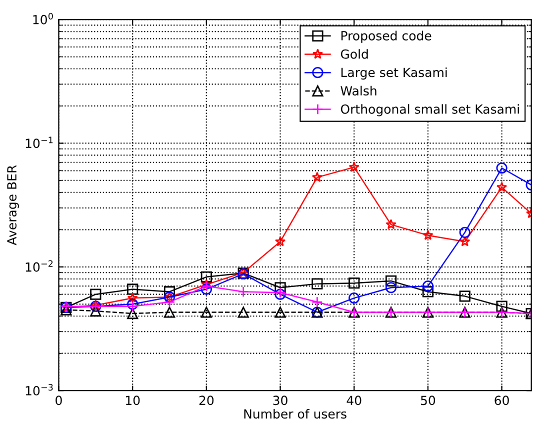  What do you see at coordinates (358, 91) in the screenshot?
I see `legend-label: Walsh` at bounding box center [358, 91].